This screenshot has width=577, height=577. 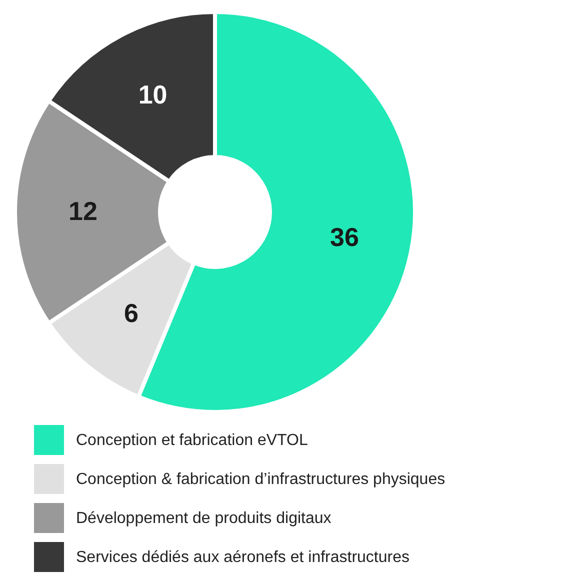 What do you see at coordinates (344, 237) in the screenshot?
I see `data-label: 36` at bounding box center [344, 237].